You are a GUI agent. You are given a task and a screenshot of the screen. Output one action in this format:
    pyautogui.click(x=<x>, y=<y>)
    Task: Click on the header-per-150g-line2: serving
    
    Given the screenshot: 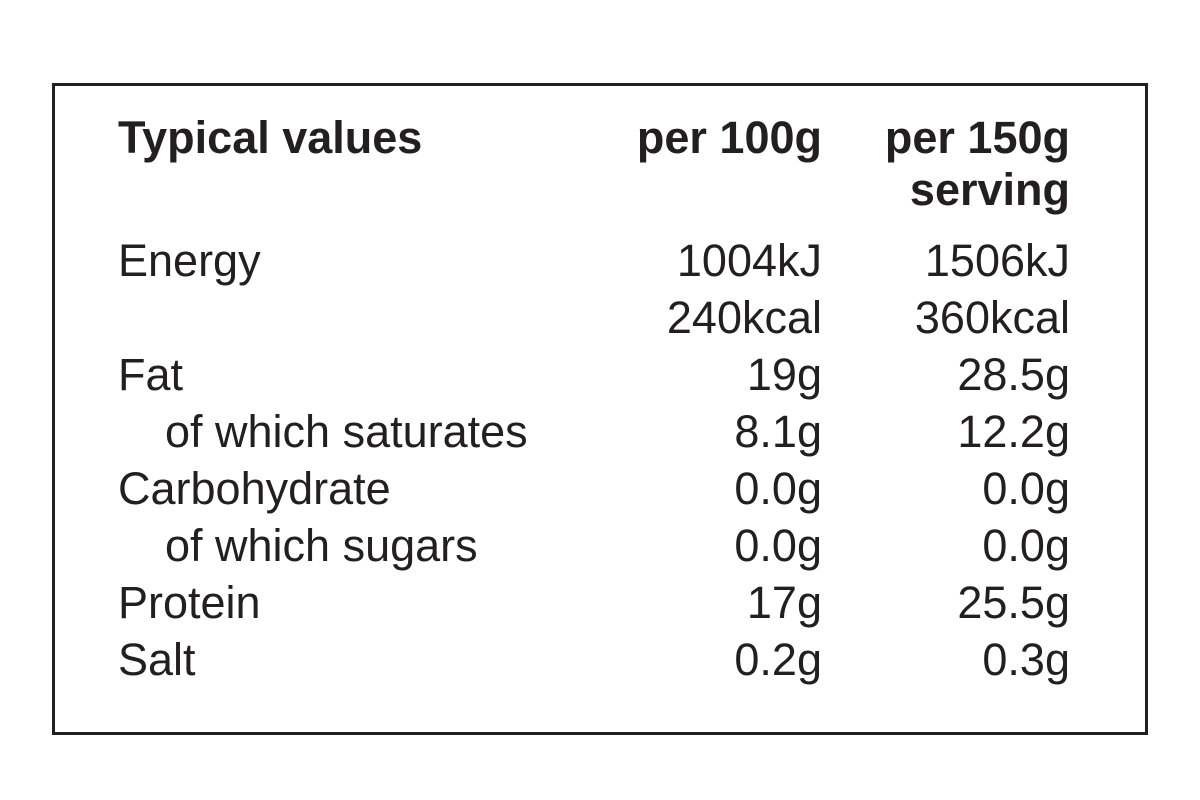 What is the action you would take?
    pyautogui.click(x=989, y=189)
    